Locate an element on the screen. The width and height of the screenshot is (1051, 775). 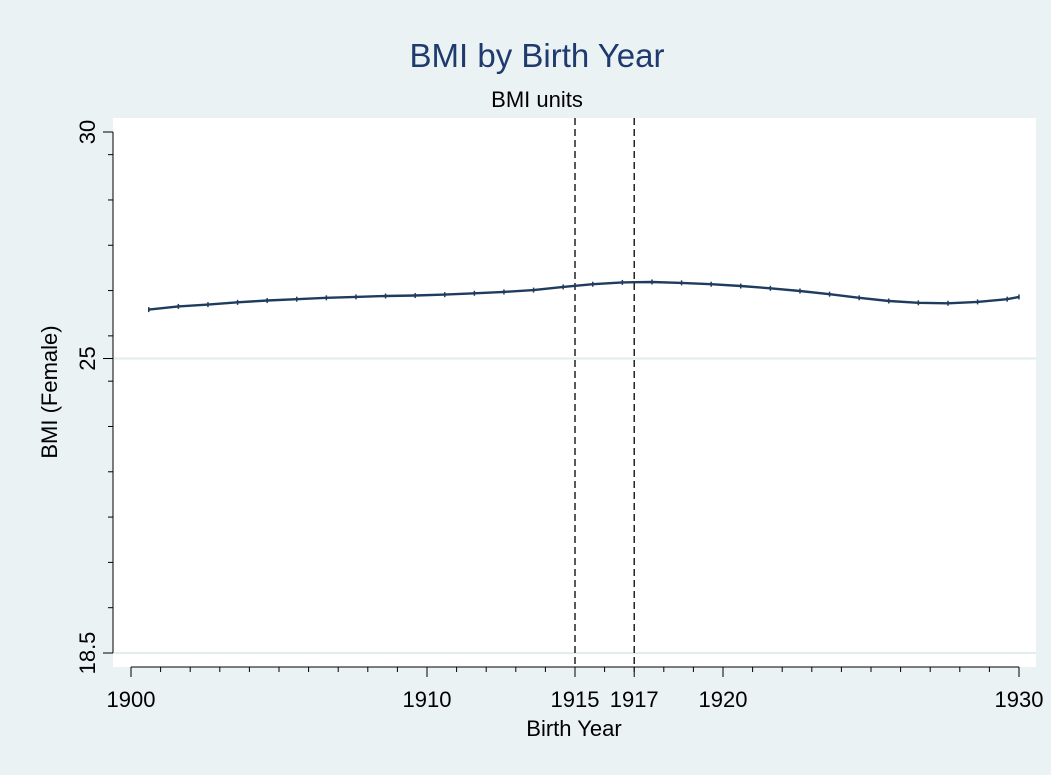
y-axis-label: BMI (Female) is located at coordinates (49, 391).